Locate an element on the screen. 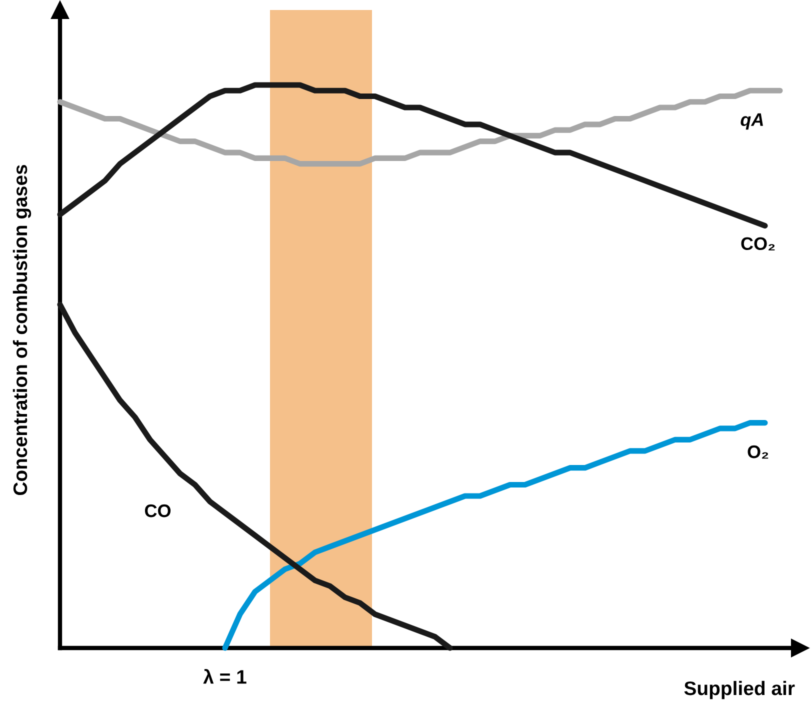  series-label: O₂ is located at coordinates (758, 452).